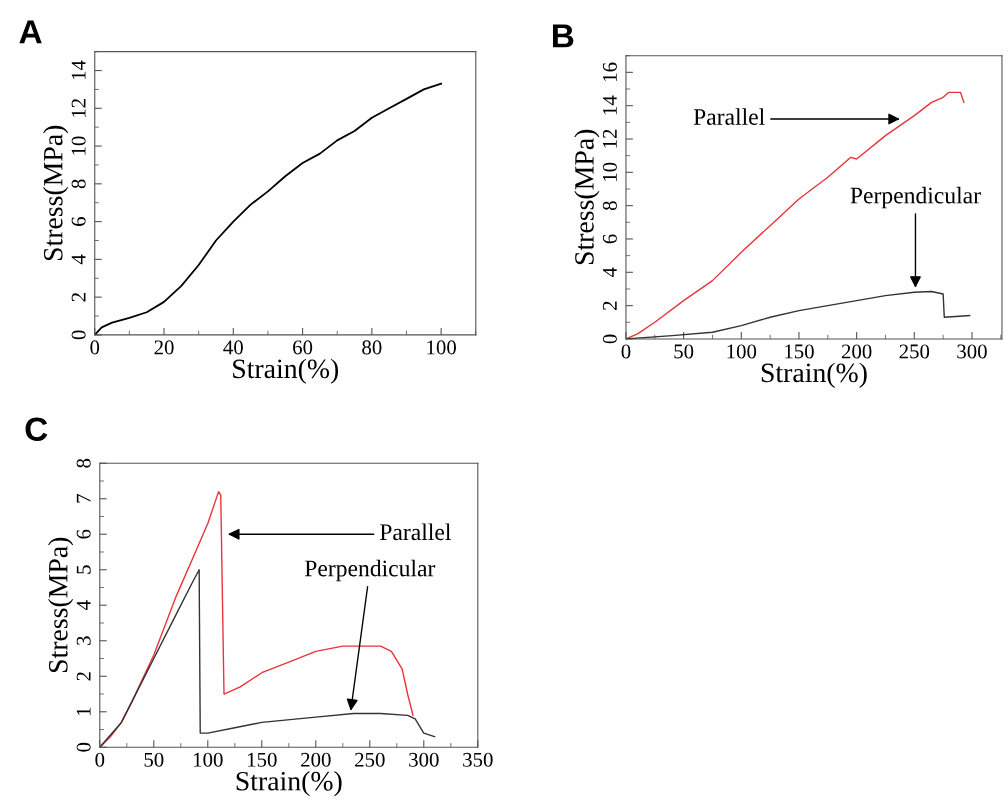 The image size is (1008, 807). Describe the element at coordinates (609, 71) in the screenshot. I see `y-tick-label: 16` at that location.